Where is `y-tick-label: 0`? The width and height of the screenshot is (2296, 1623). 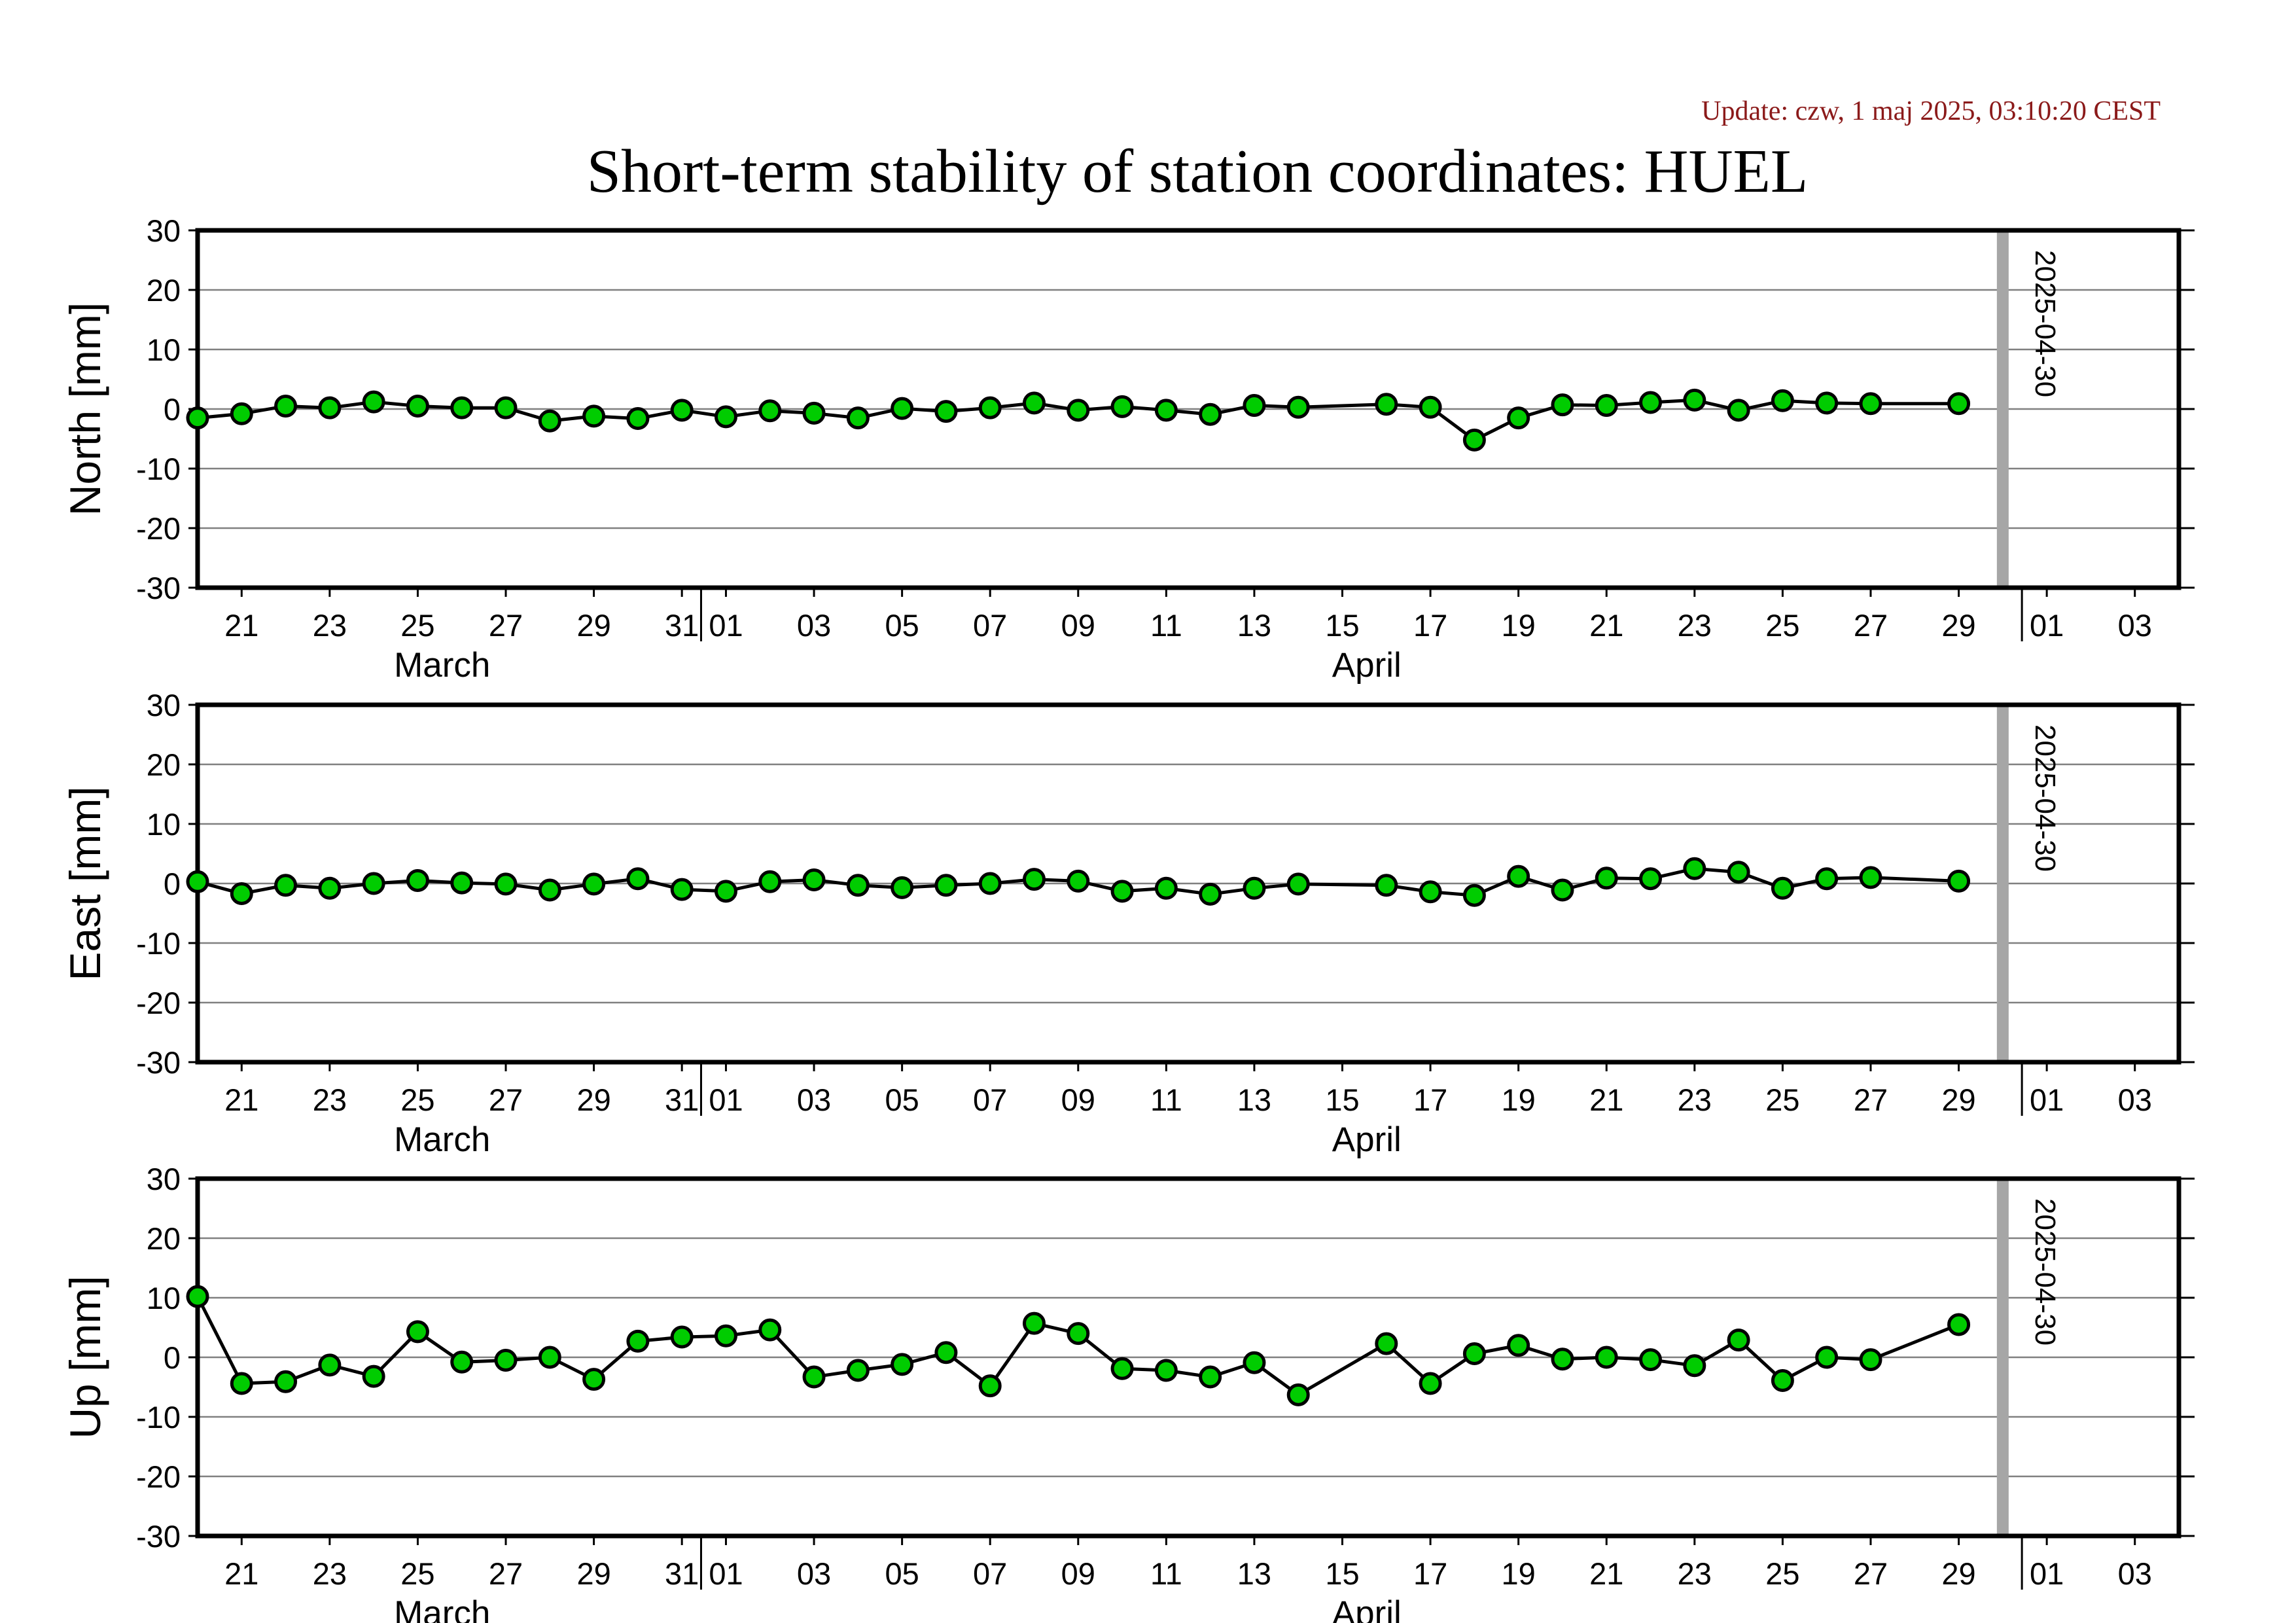
y-tick-label: 0 is located at coordinates (173, 409).